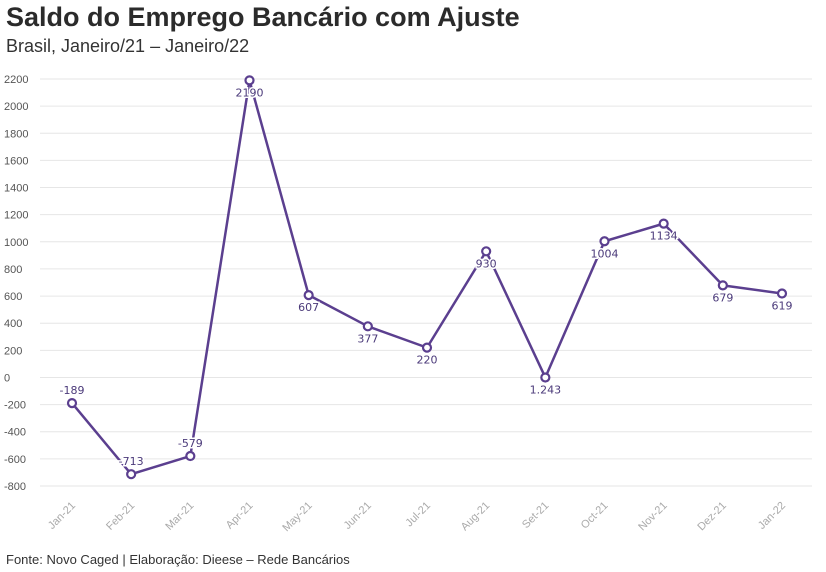 Image resolution: width=826 pixels, height=572 pixels. What do you see at coordinates (427, 360) in the screenshot?
I see `data-label: 220` at bounding box center [427, 360].